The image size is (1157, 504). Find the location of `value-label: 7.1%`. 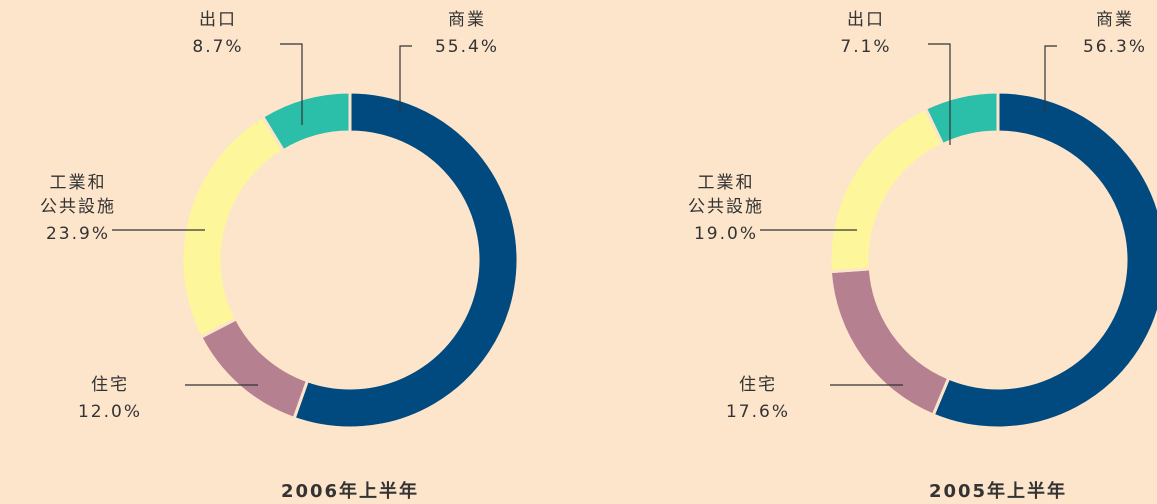

value-label: 7.1% is located at coordinates (865, 47).